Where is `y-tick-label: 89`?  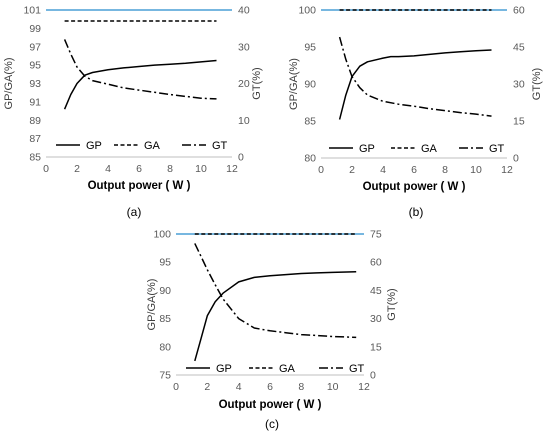 y-tick-label: 89 is located at coordinates (35, 121).